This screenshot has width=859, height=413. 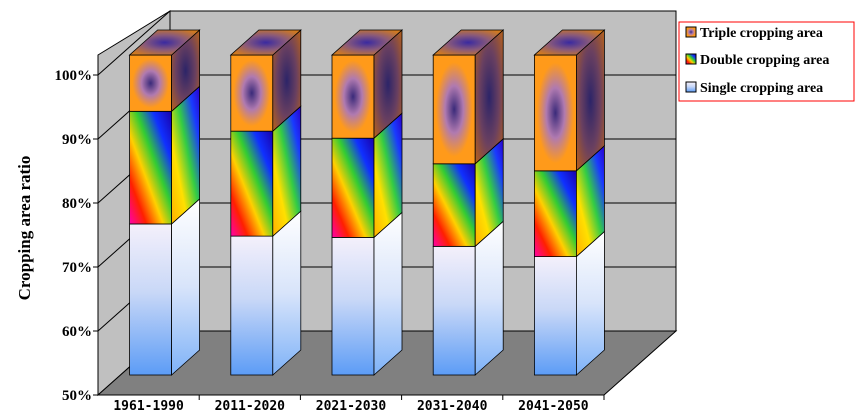 I want to click on bar-2021-2030, so click(x=367, y=202).